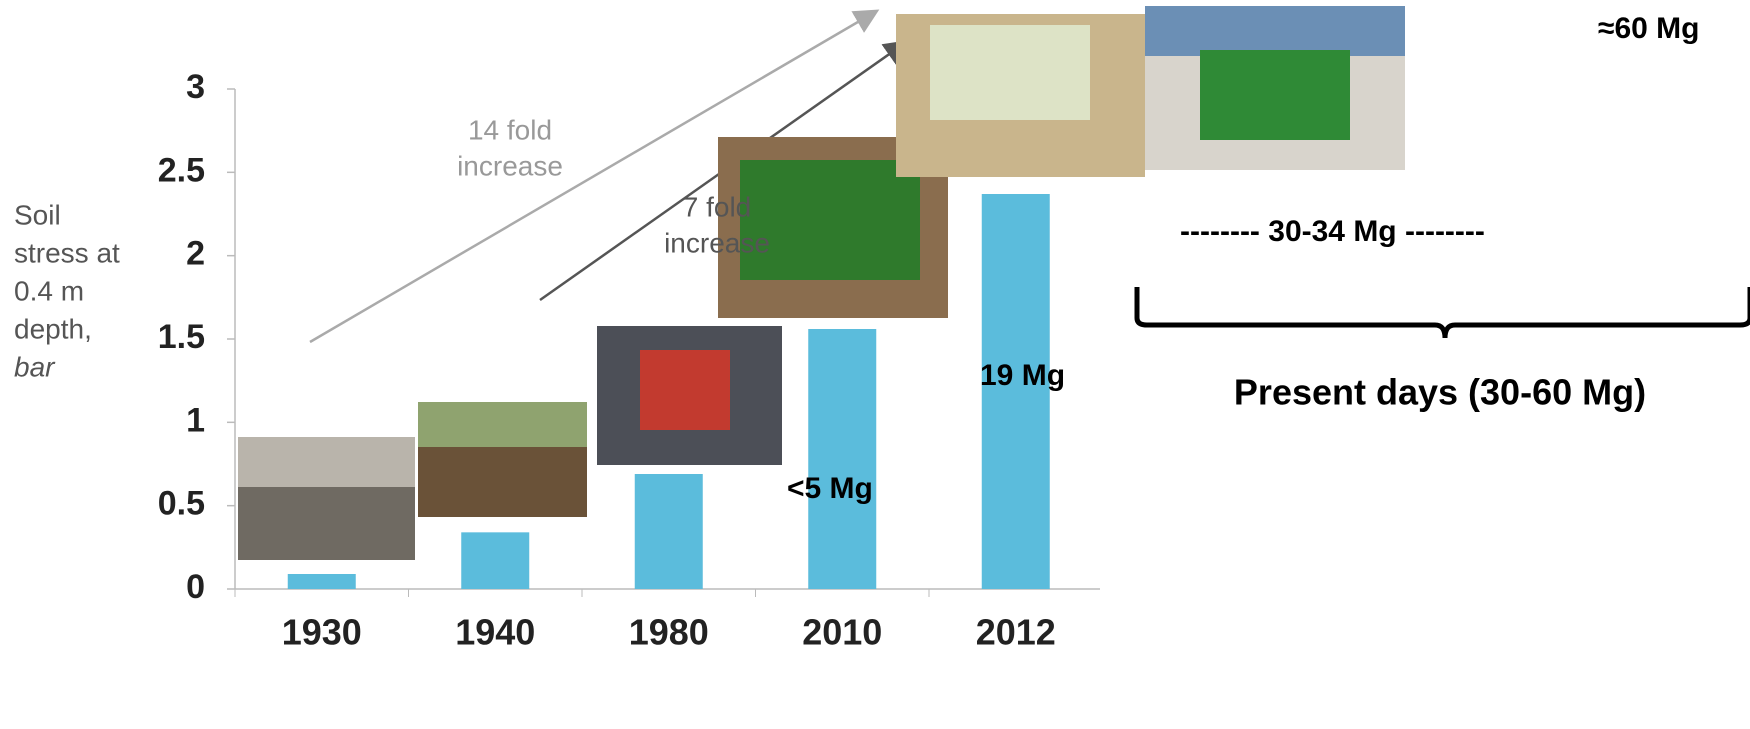 The width and height of the screenshot is (1750, 729). I want to click on x-tick-label: 2010, so click(842, 632).